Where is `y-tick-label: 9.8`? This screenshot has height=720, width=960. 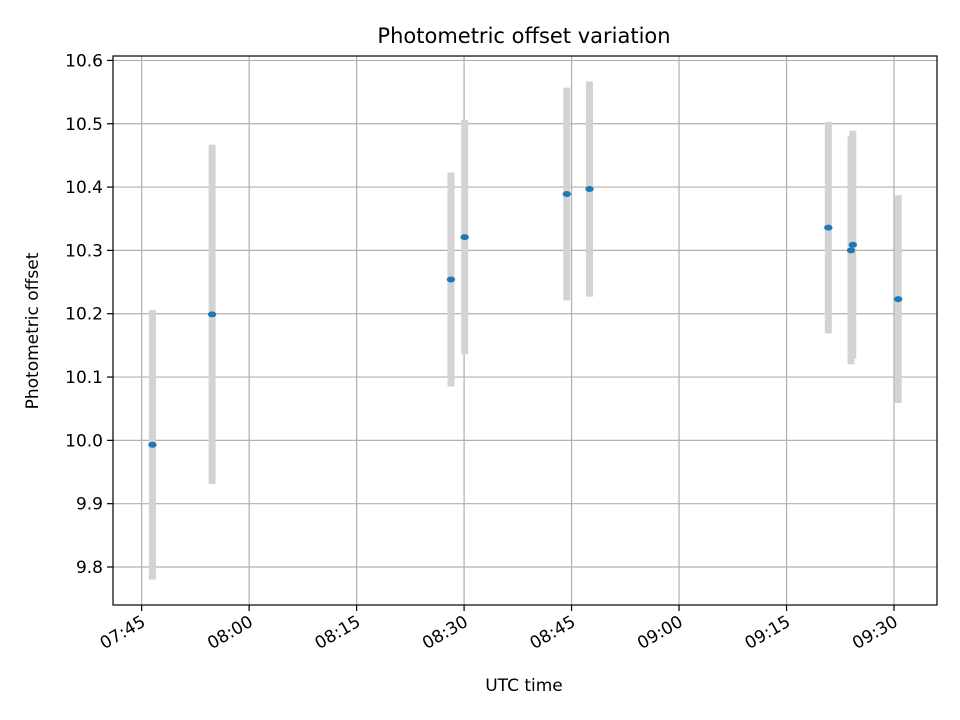 y-tick-label: 9.8 is located at coordinates (89, 568).